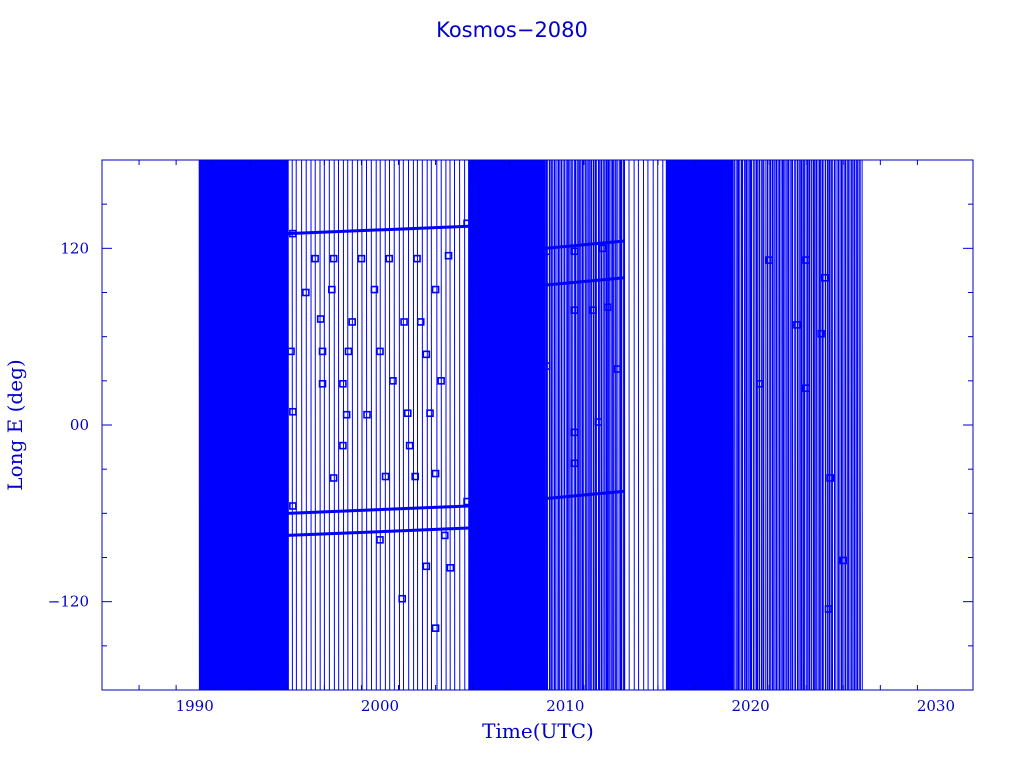  I want to click on x-tick-label: 2010, so click(565, 706).